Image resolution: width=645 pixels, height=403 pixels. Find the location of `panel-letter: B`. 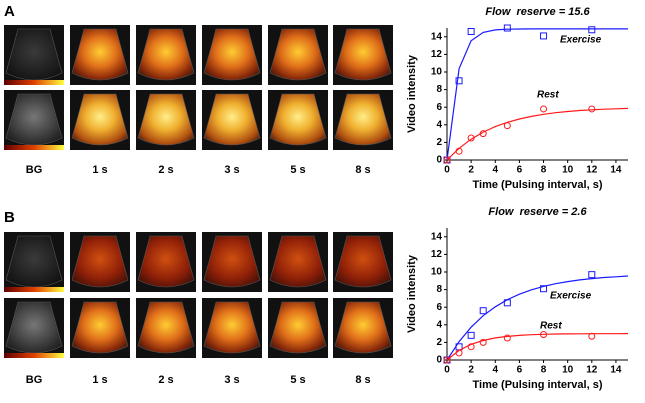

panel-letter: B is located at coordinates (9, 217).